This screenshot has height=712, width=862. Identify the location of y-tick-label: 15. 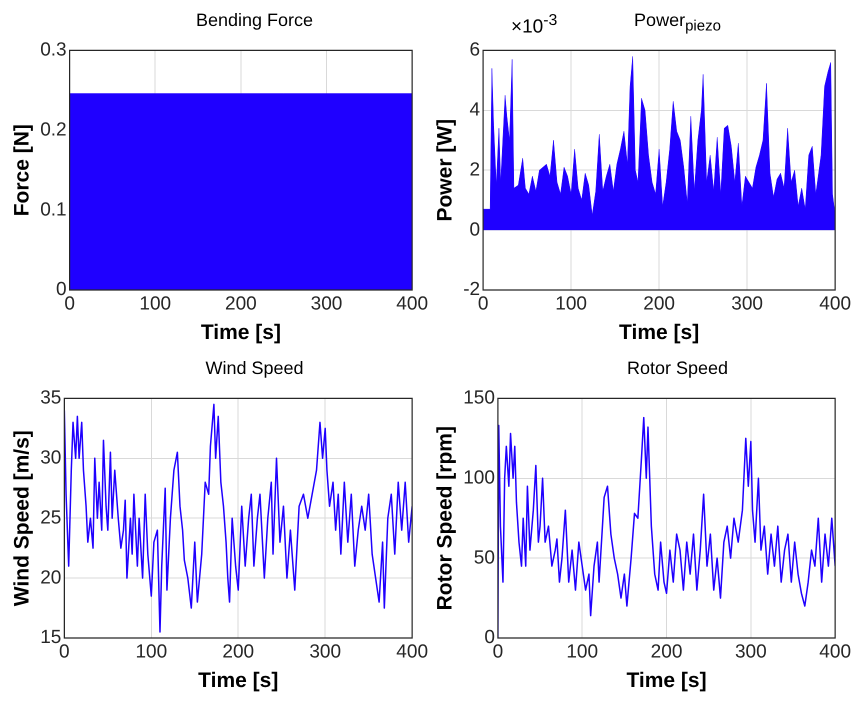
(51, 637).